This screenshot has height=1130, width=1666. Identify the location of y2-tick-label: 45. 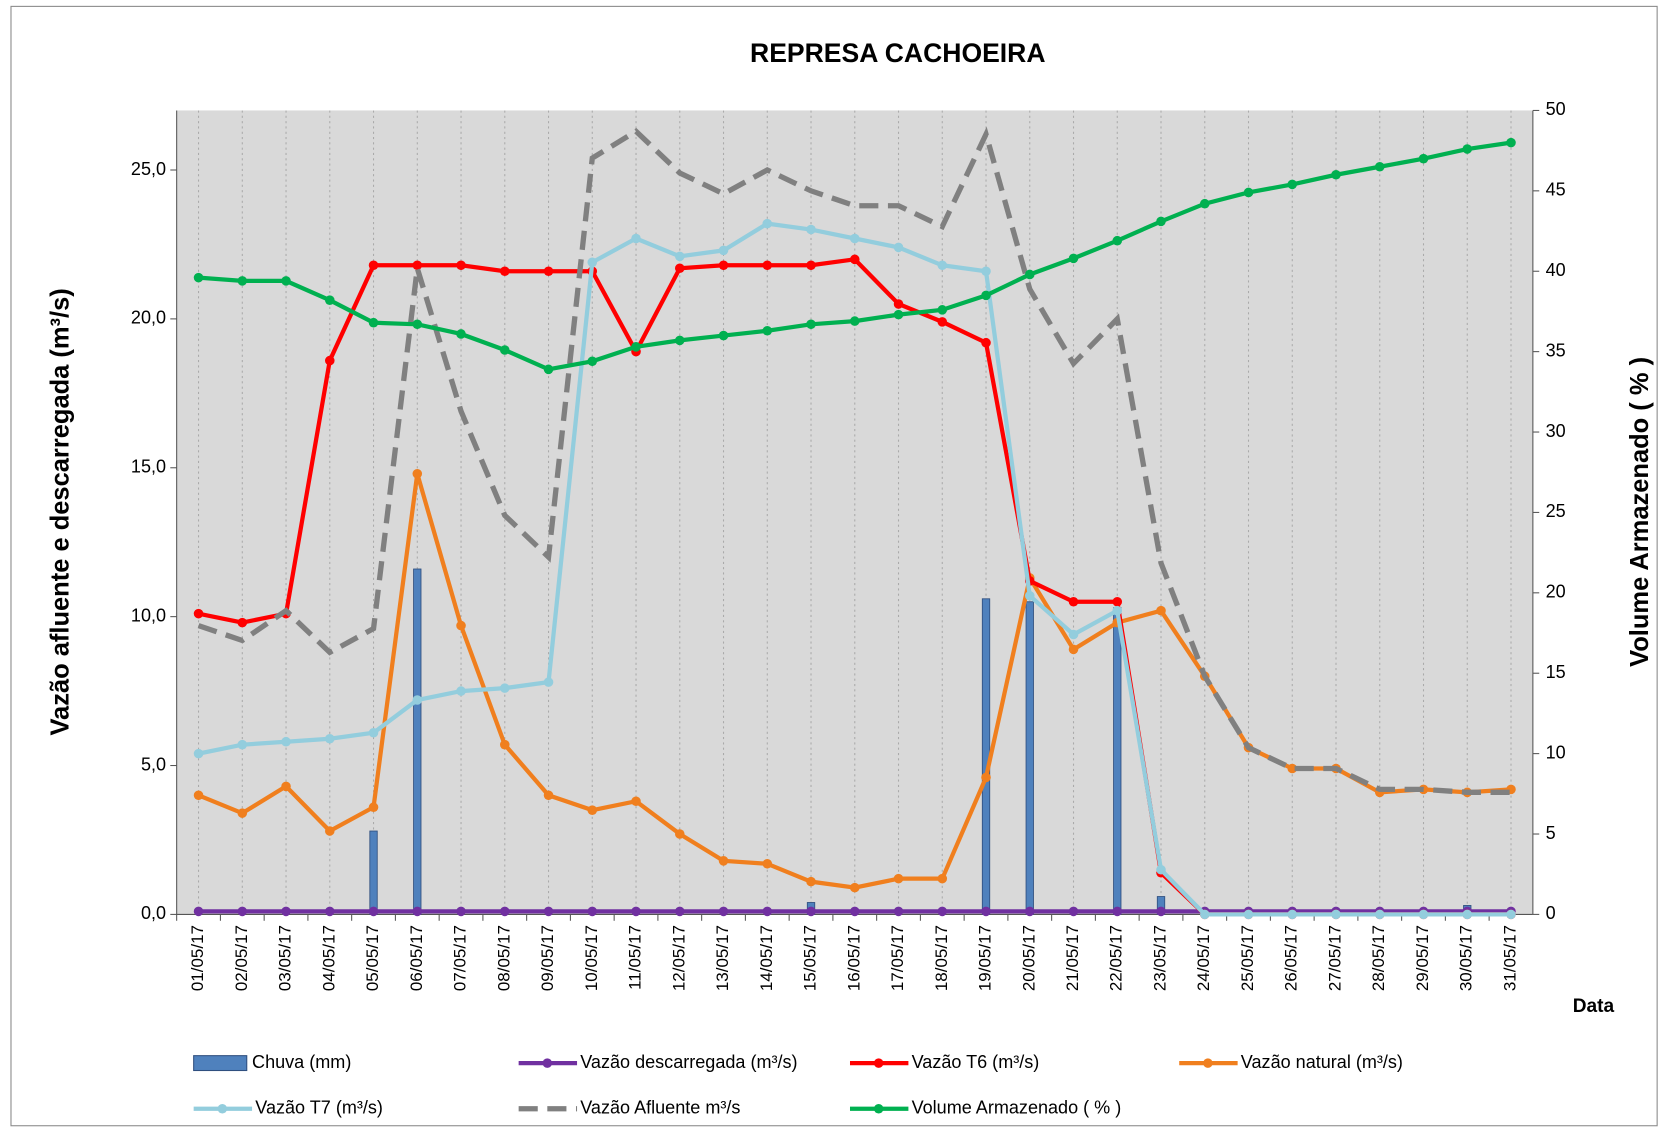
(1556, 190).